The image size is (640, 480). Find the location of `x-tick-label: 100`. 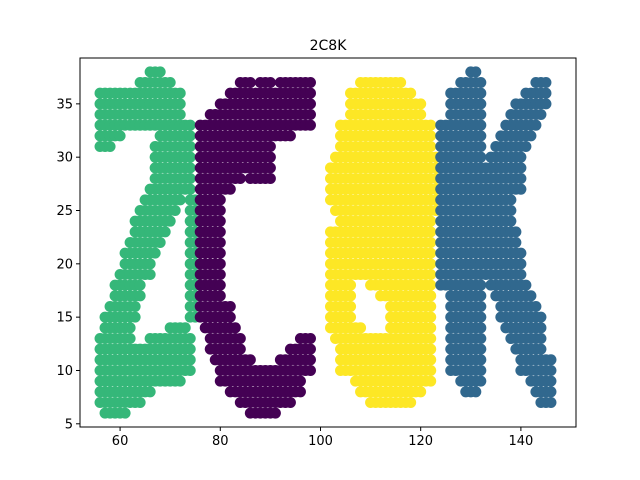

x-tick-label: 100 is located at coordinates (320, 441).